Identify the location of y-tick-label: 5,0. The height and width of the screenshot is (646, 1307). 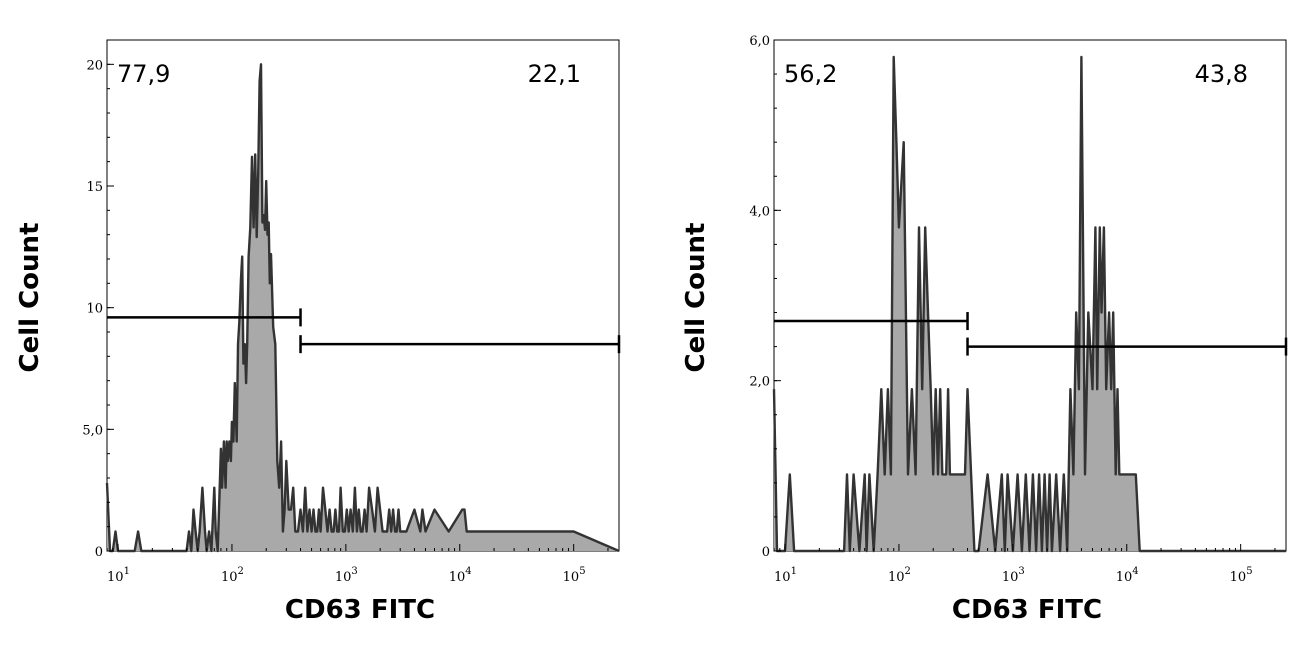
(92, 430).